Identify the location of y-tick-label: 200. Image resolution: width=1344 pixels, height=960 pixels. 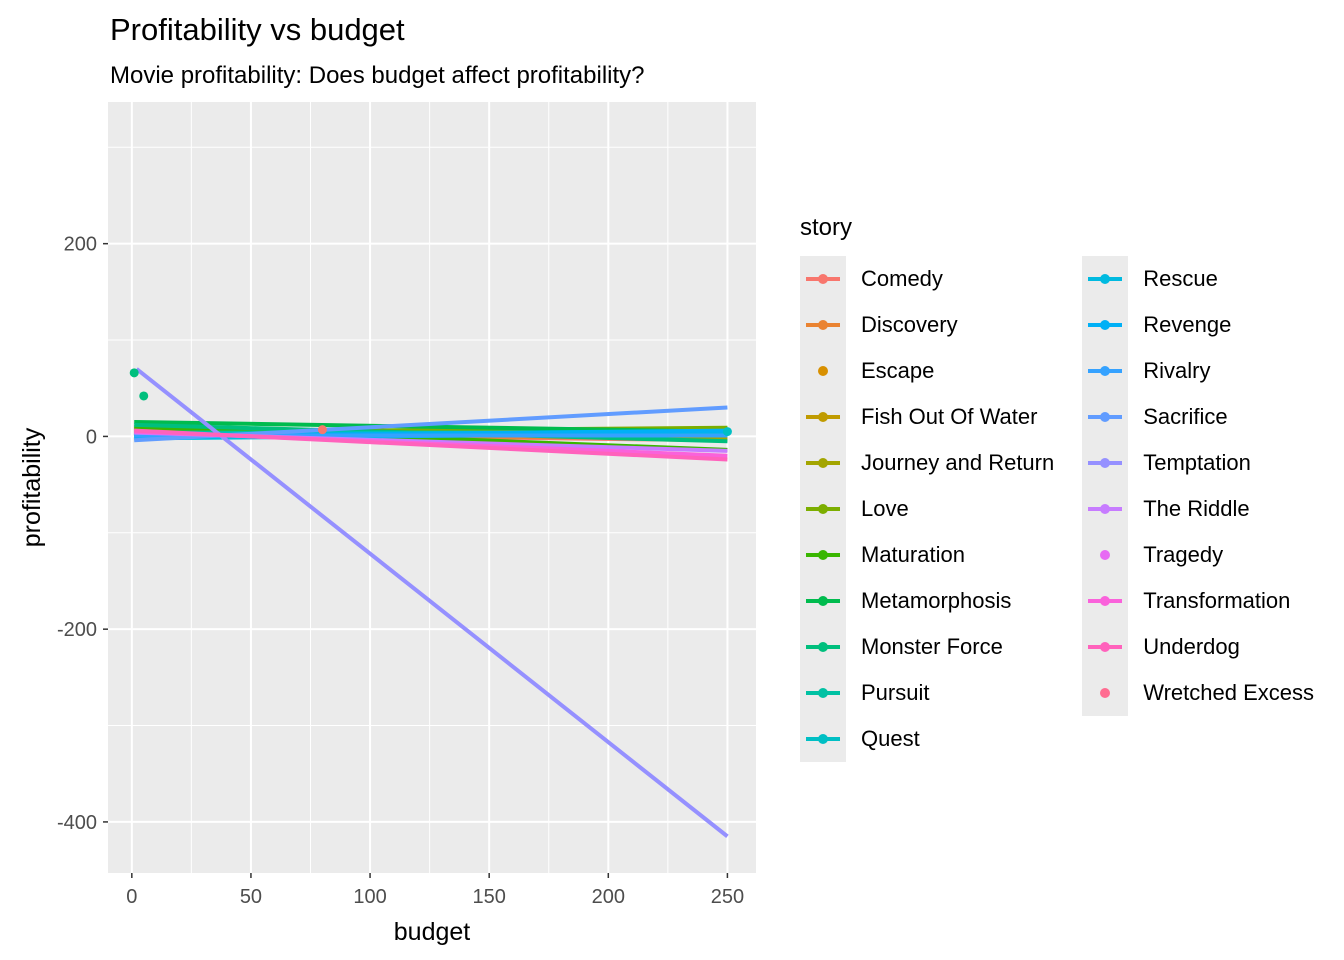
(80, 245).